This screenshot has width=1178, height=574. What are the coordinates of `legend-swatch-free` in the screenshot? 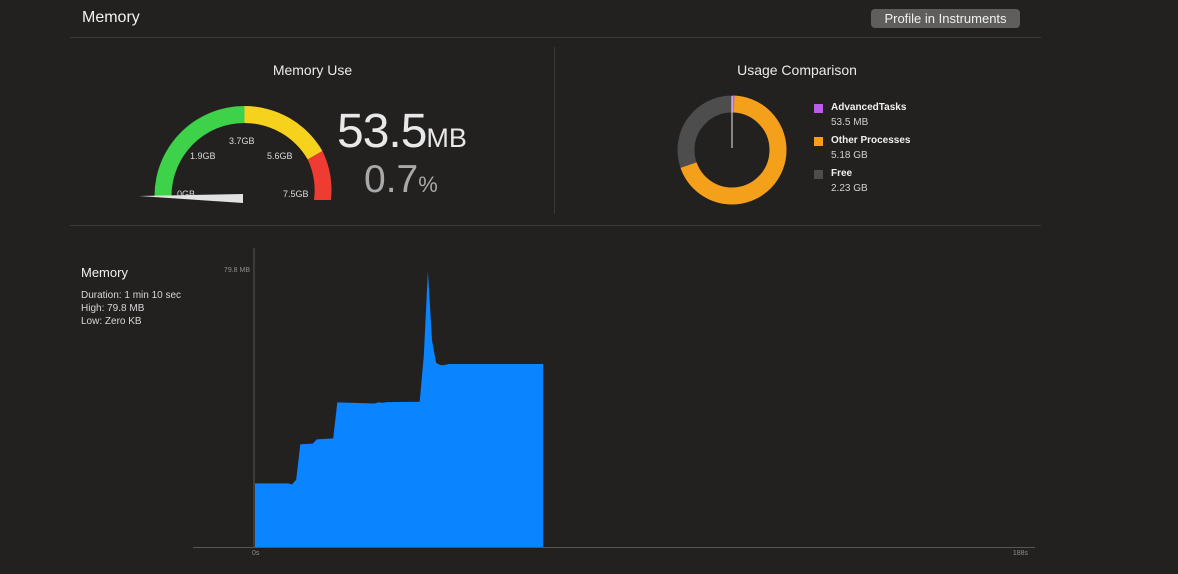 It's located at (818, 174).